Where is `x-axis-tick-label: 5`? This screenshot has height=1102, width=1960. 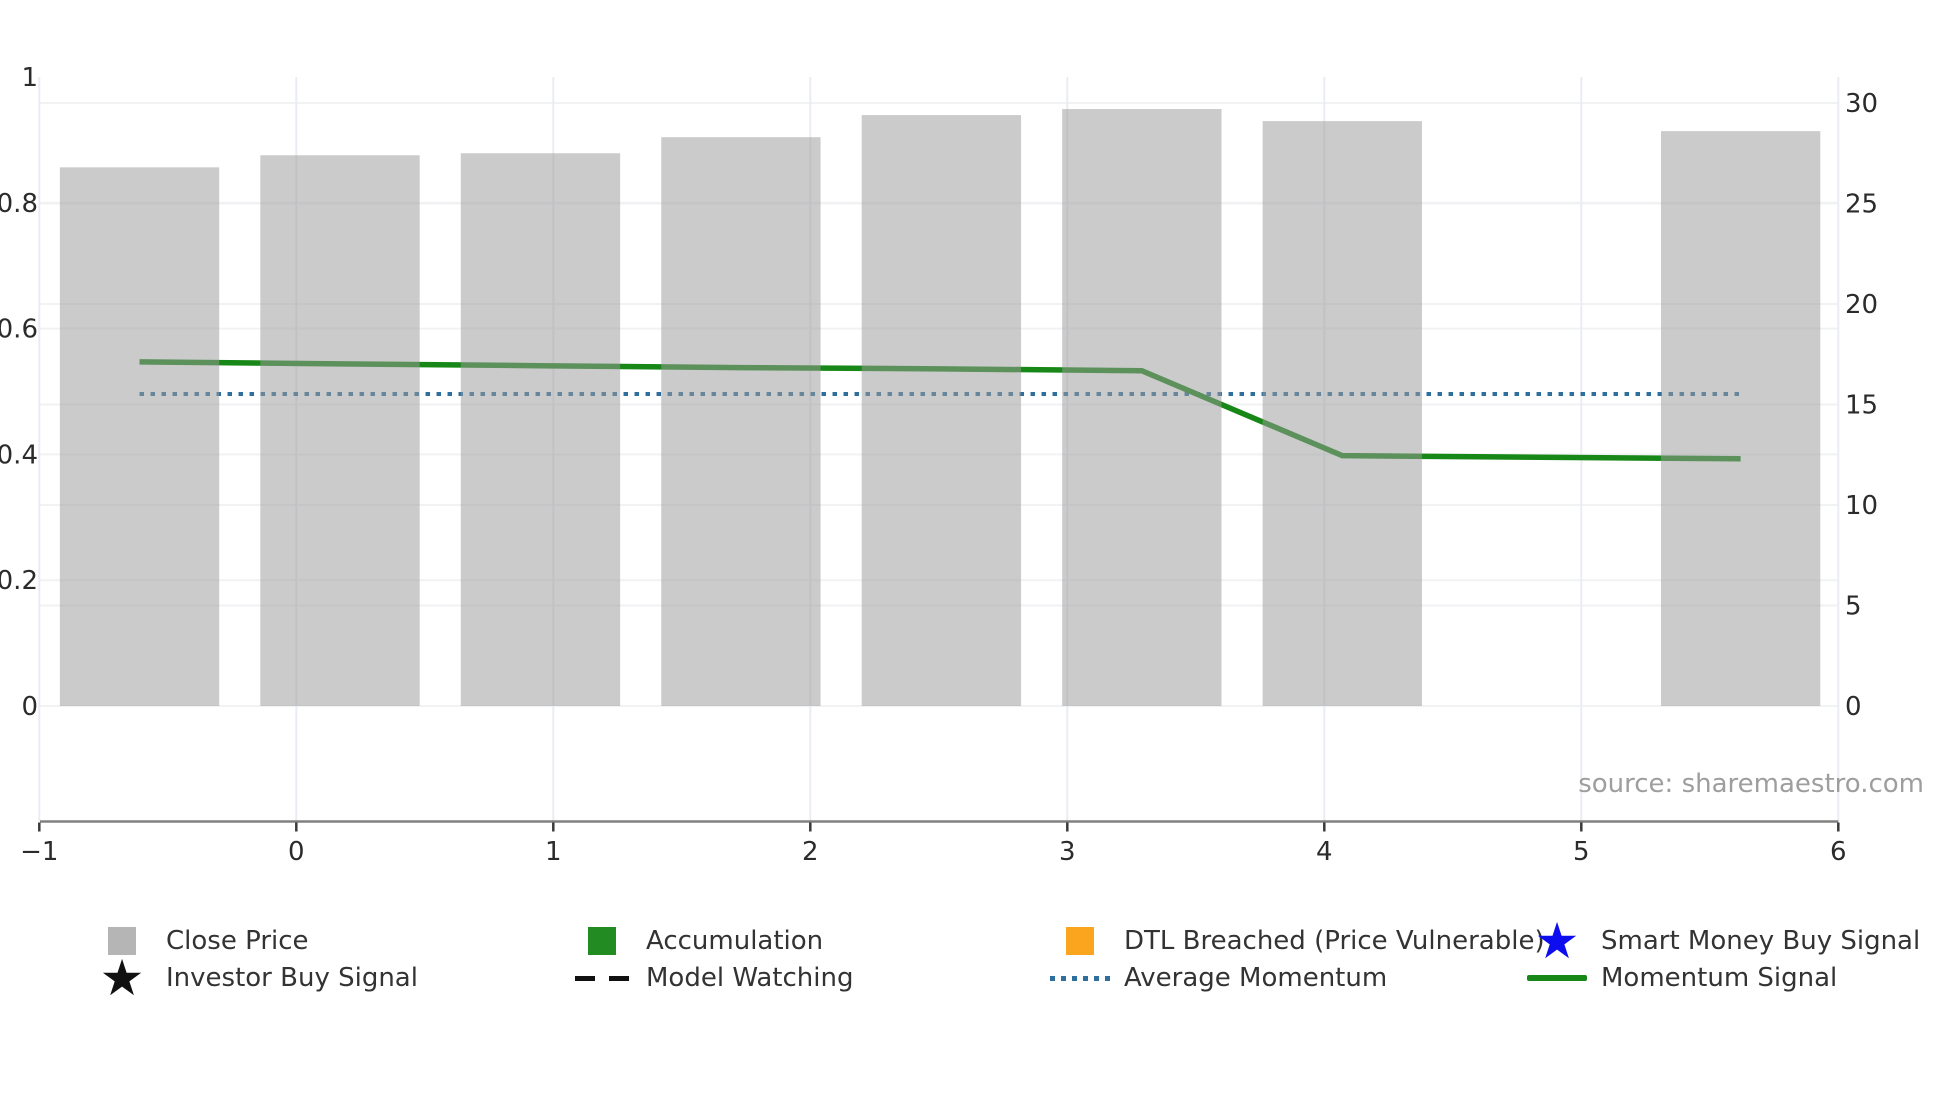 x-axis-tick-label: 5 is located at coordinates (1581, 852).